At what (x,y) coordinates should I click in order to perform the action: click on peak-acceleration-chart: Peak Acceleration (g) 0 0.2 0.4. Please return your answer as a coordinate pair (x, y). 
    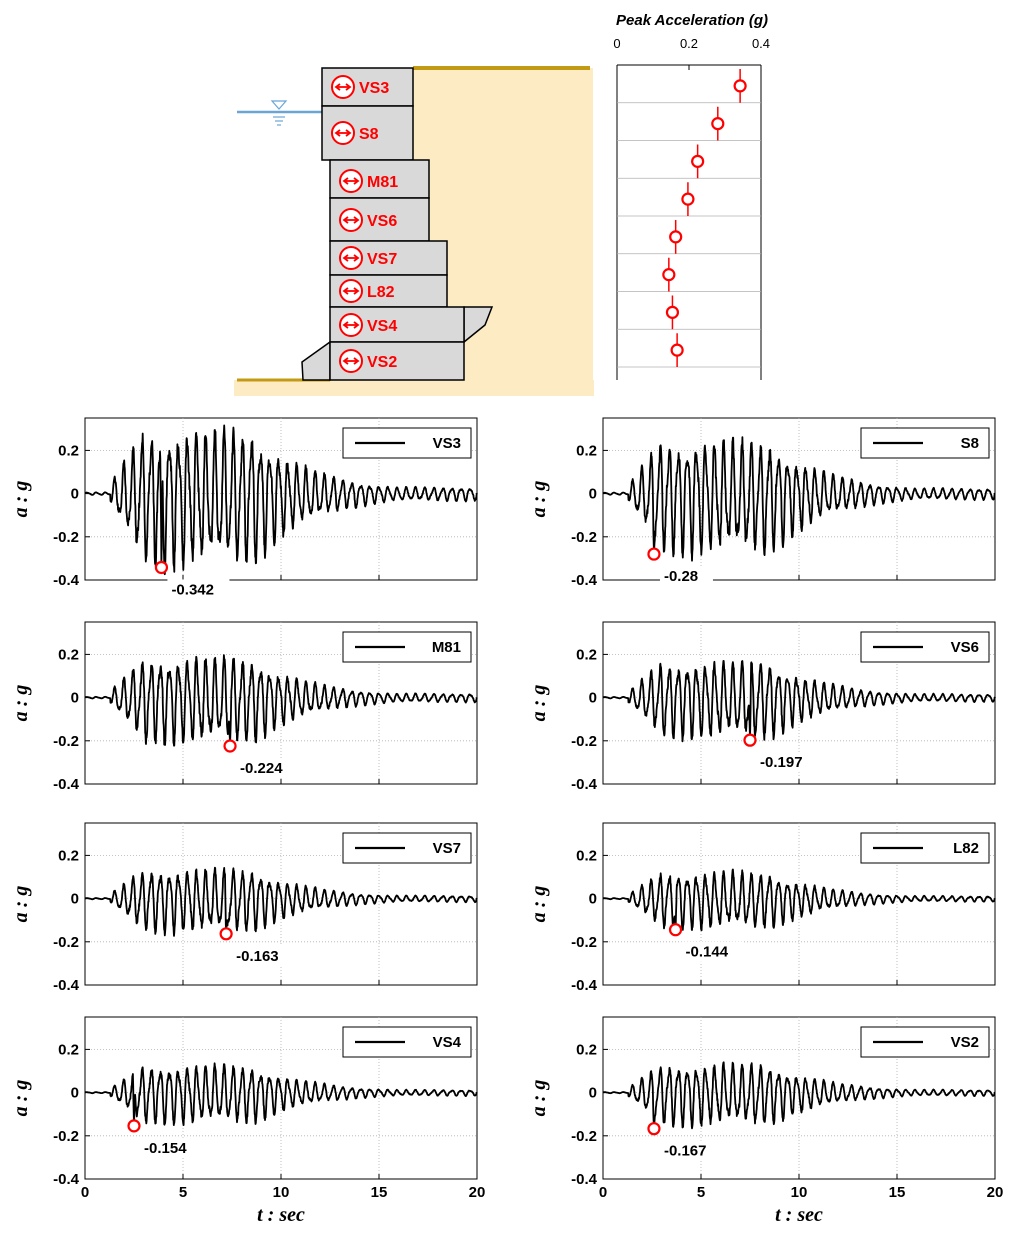
    Looking at the image, I should click on (691, 196).